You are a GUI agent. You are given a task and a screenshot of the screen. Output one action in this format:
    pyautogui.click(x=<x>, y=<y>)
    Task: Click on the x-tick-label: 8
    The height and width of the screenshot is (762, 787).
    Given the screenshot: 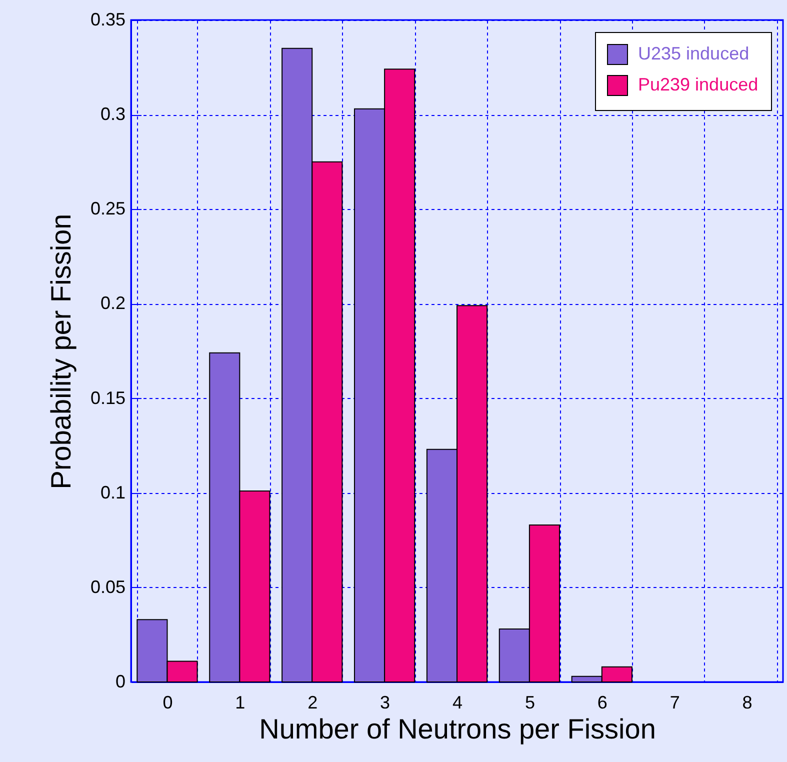 What is the action you would take?
    pyautogui.click(x=747, y=702)
    